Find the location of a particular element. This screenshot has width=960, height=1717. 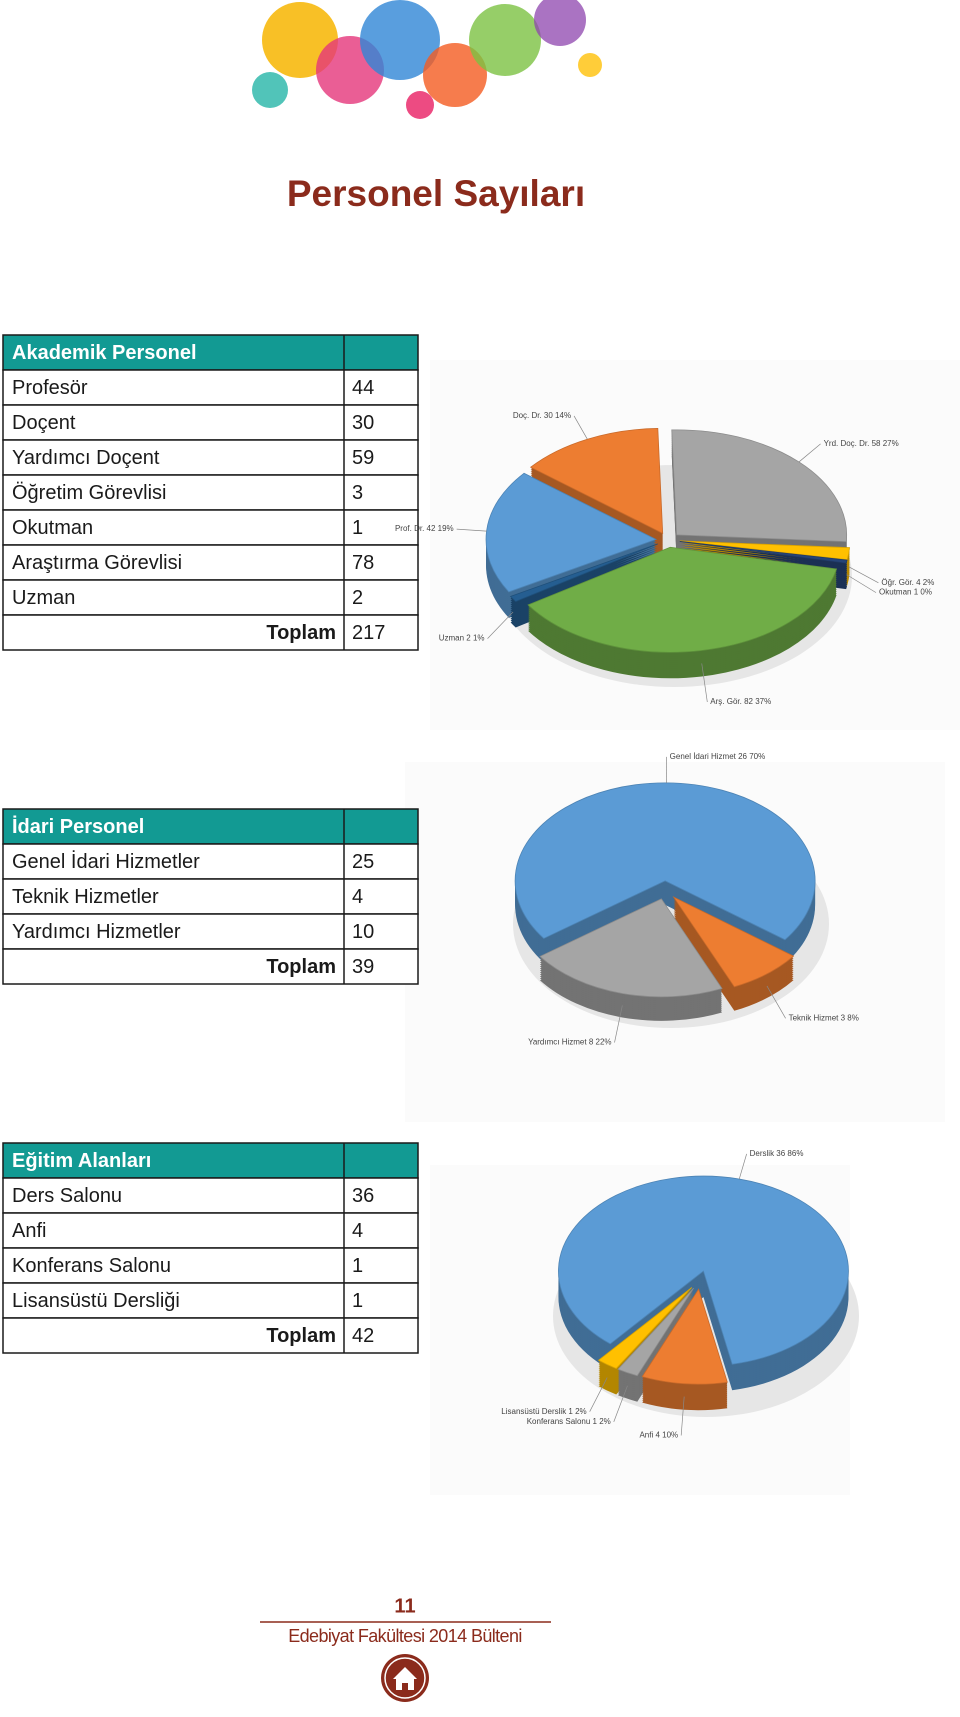

row-value: 25 is located at coordinates (363, 862).